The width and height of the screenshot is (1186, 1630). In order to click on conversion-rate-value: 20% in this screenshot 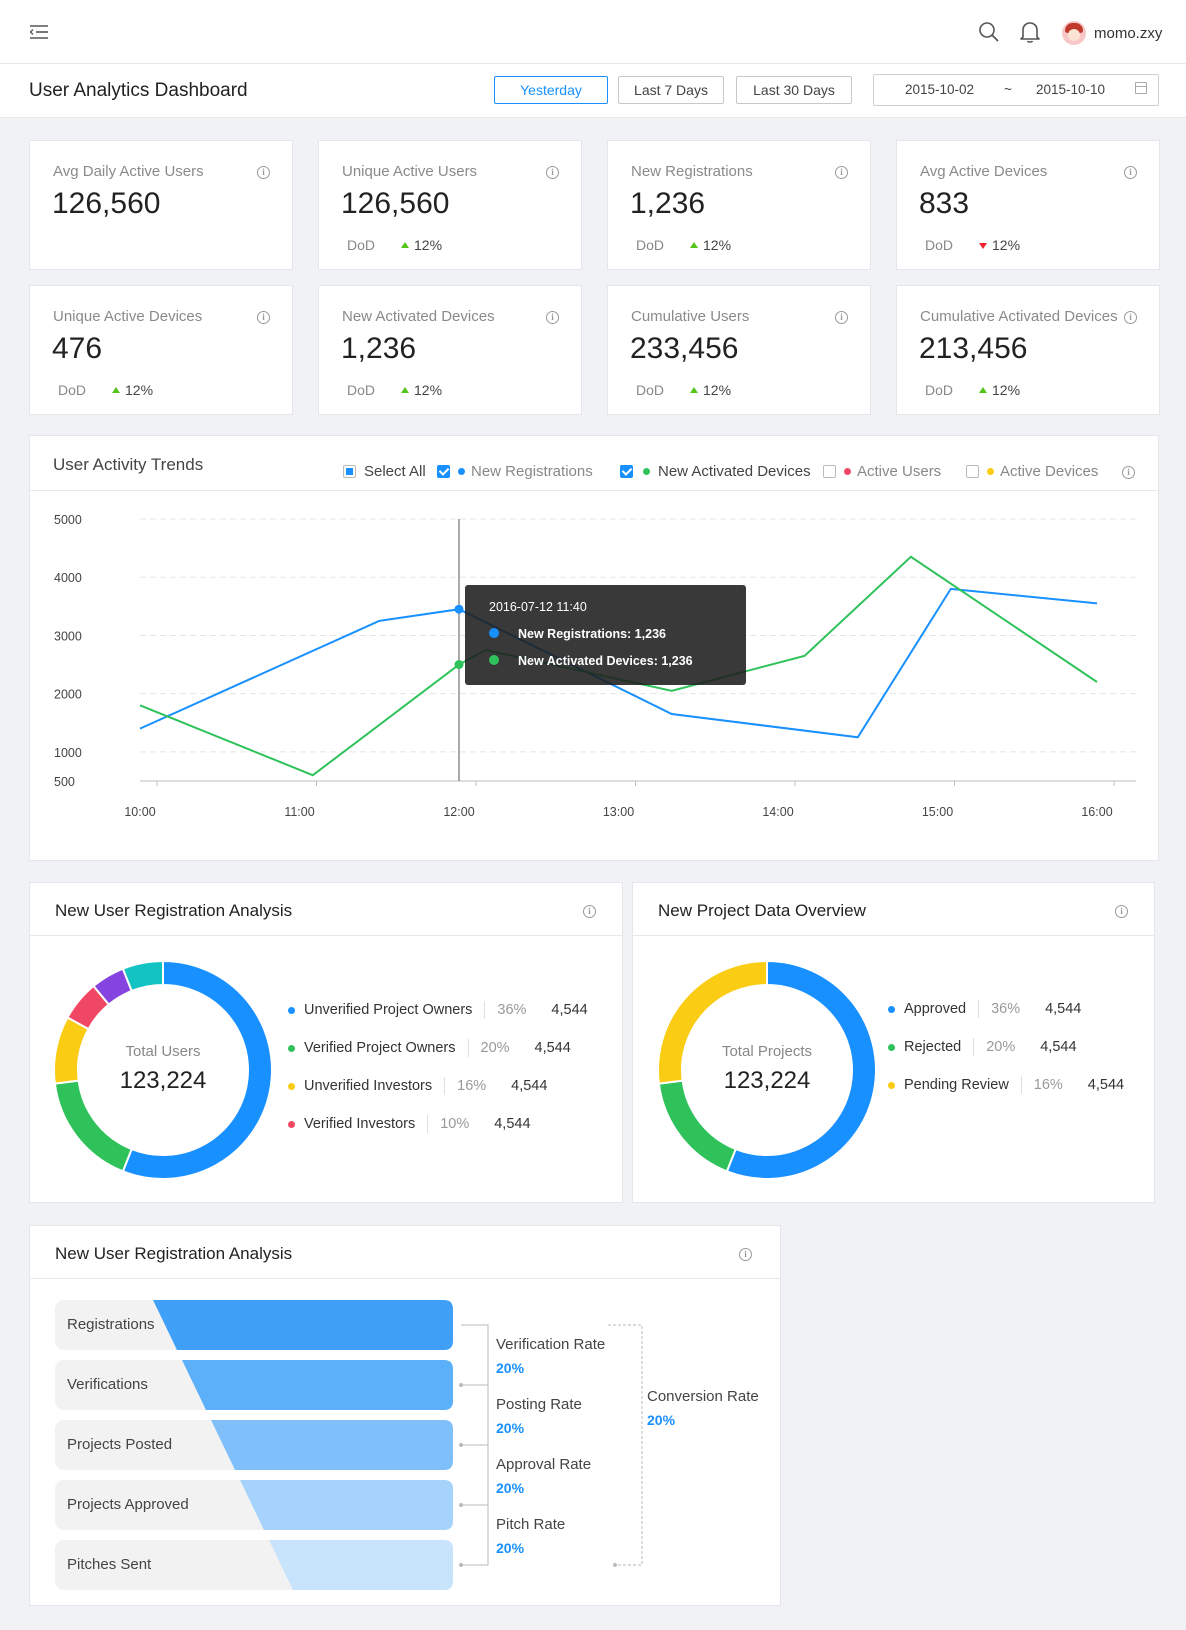, I will do `click(661, 1420)`.